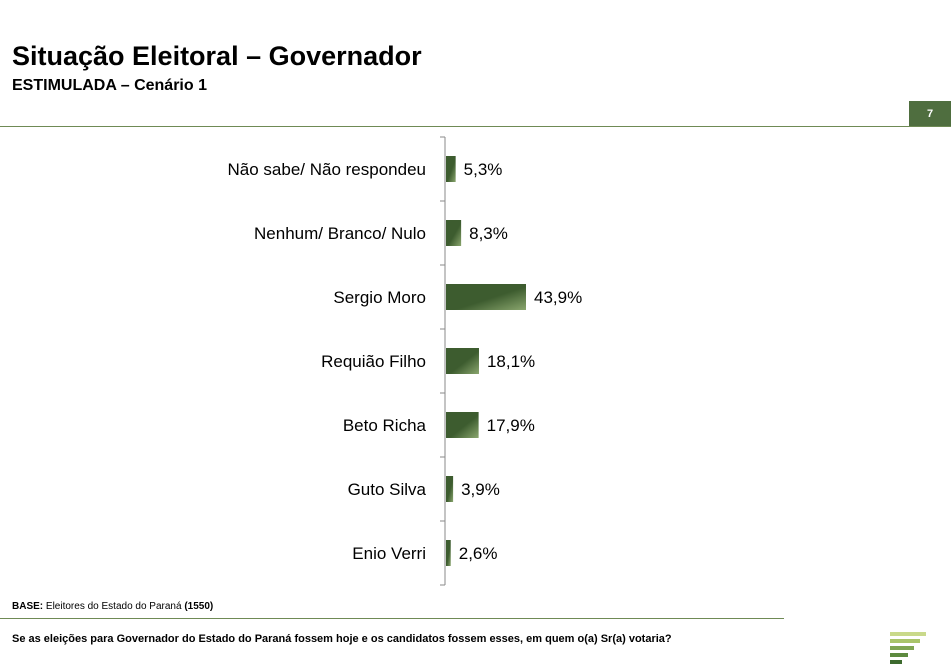 The width and height of the screenshot is (951, 670). Describe the element at coordinates (28, 606) in the screenshot. I see `base-label: BASE:` at that location.